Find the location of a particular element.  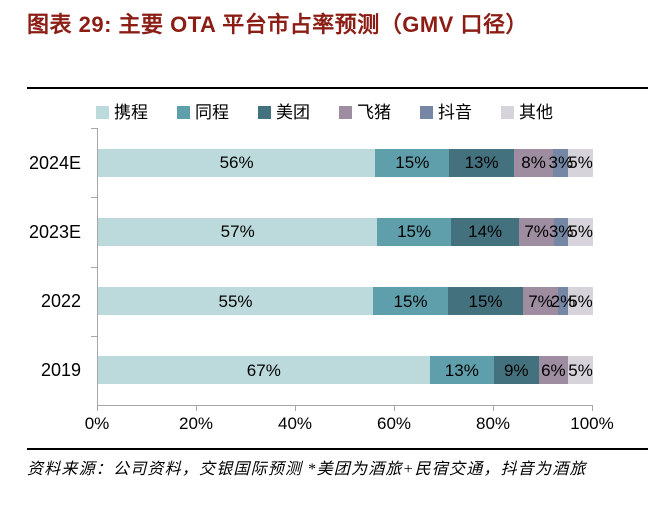

bar-segment: 8% is located at coordinates (533, 162).